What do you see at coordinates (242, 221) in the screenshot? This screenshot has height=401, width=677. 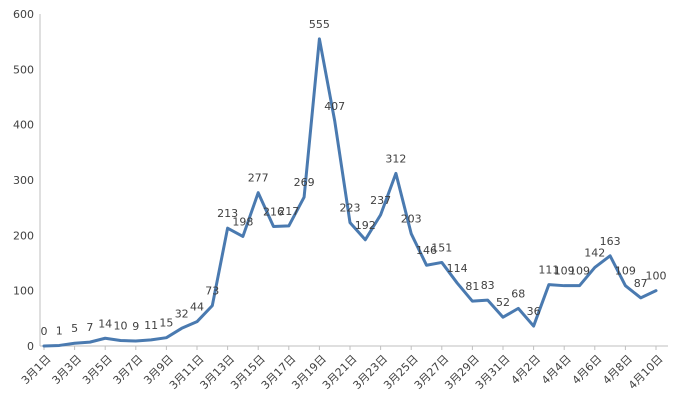 I see `data-label: 198` at bounding box center [242, 221].